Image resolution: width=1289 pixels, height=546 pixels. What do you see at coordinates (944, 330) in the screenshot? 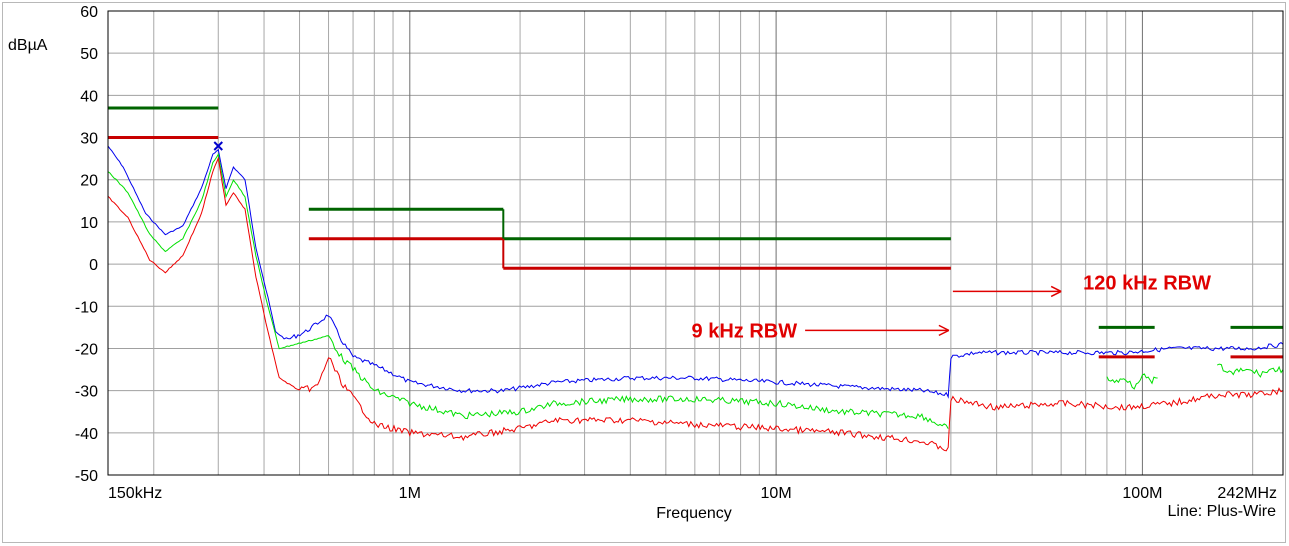
I see `rbw-arrow-9-head` at bounding box center [944, 330].